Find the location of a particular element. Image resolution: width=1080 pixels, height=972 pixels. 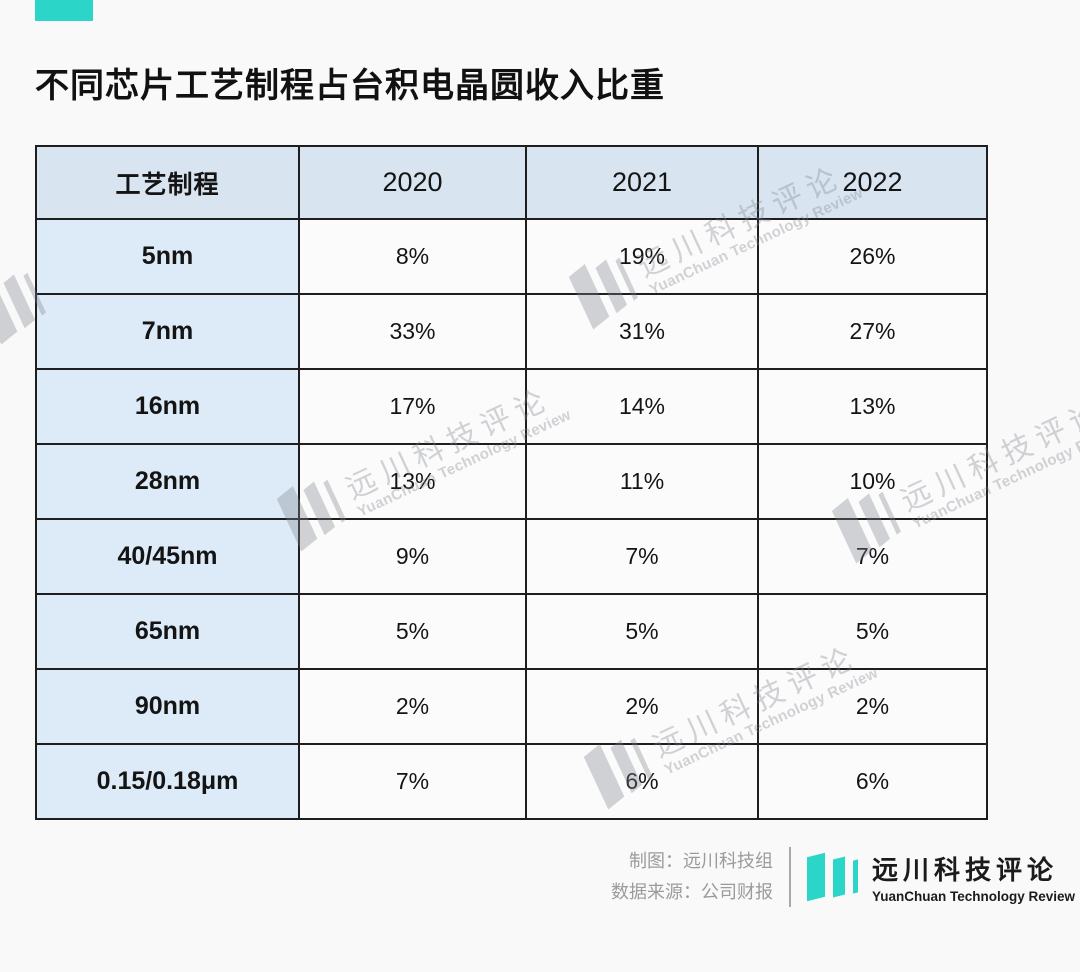

value-cell: 11% is located at coordinates (642, 481).